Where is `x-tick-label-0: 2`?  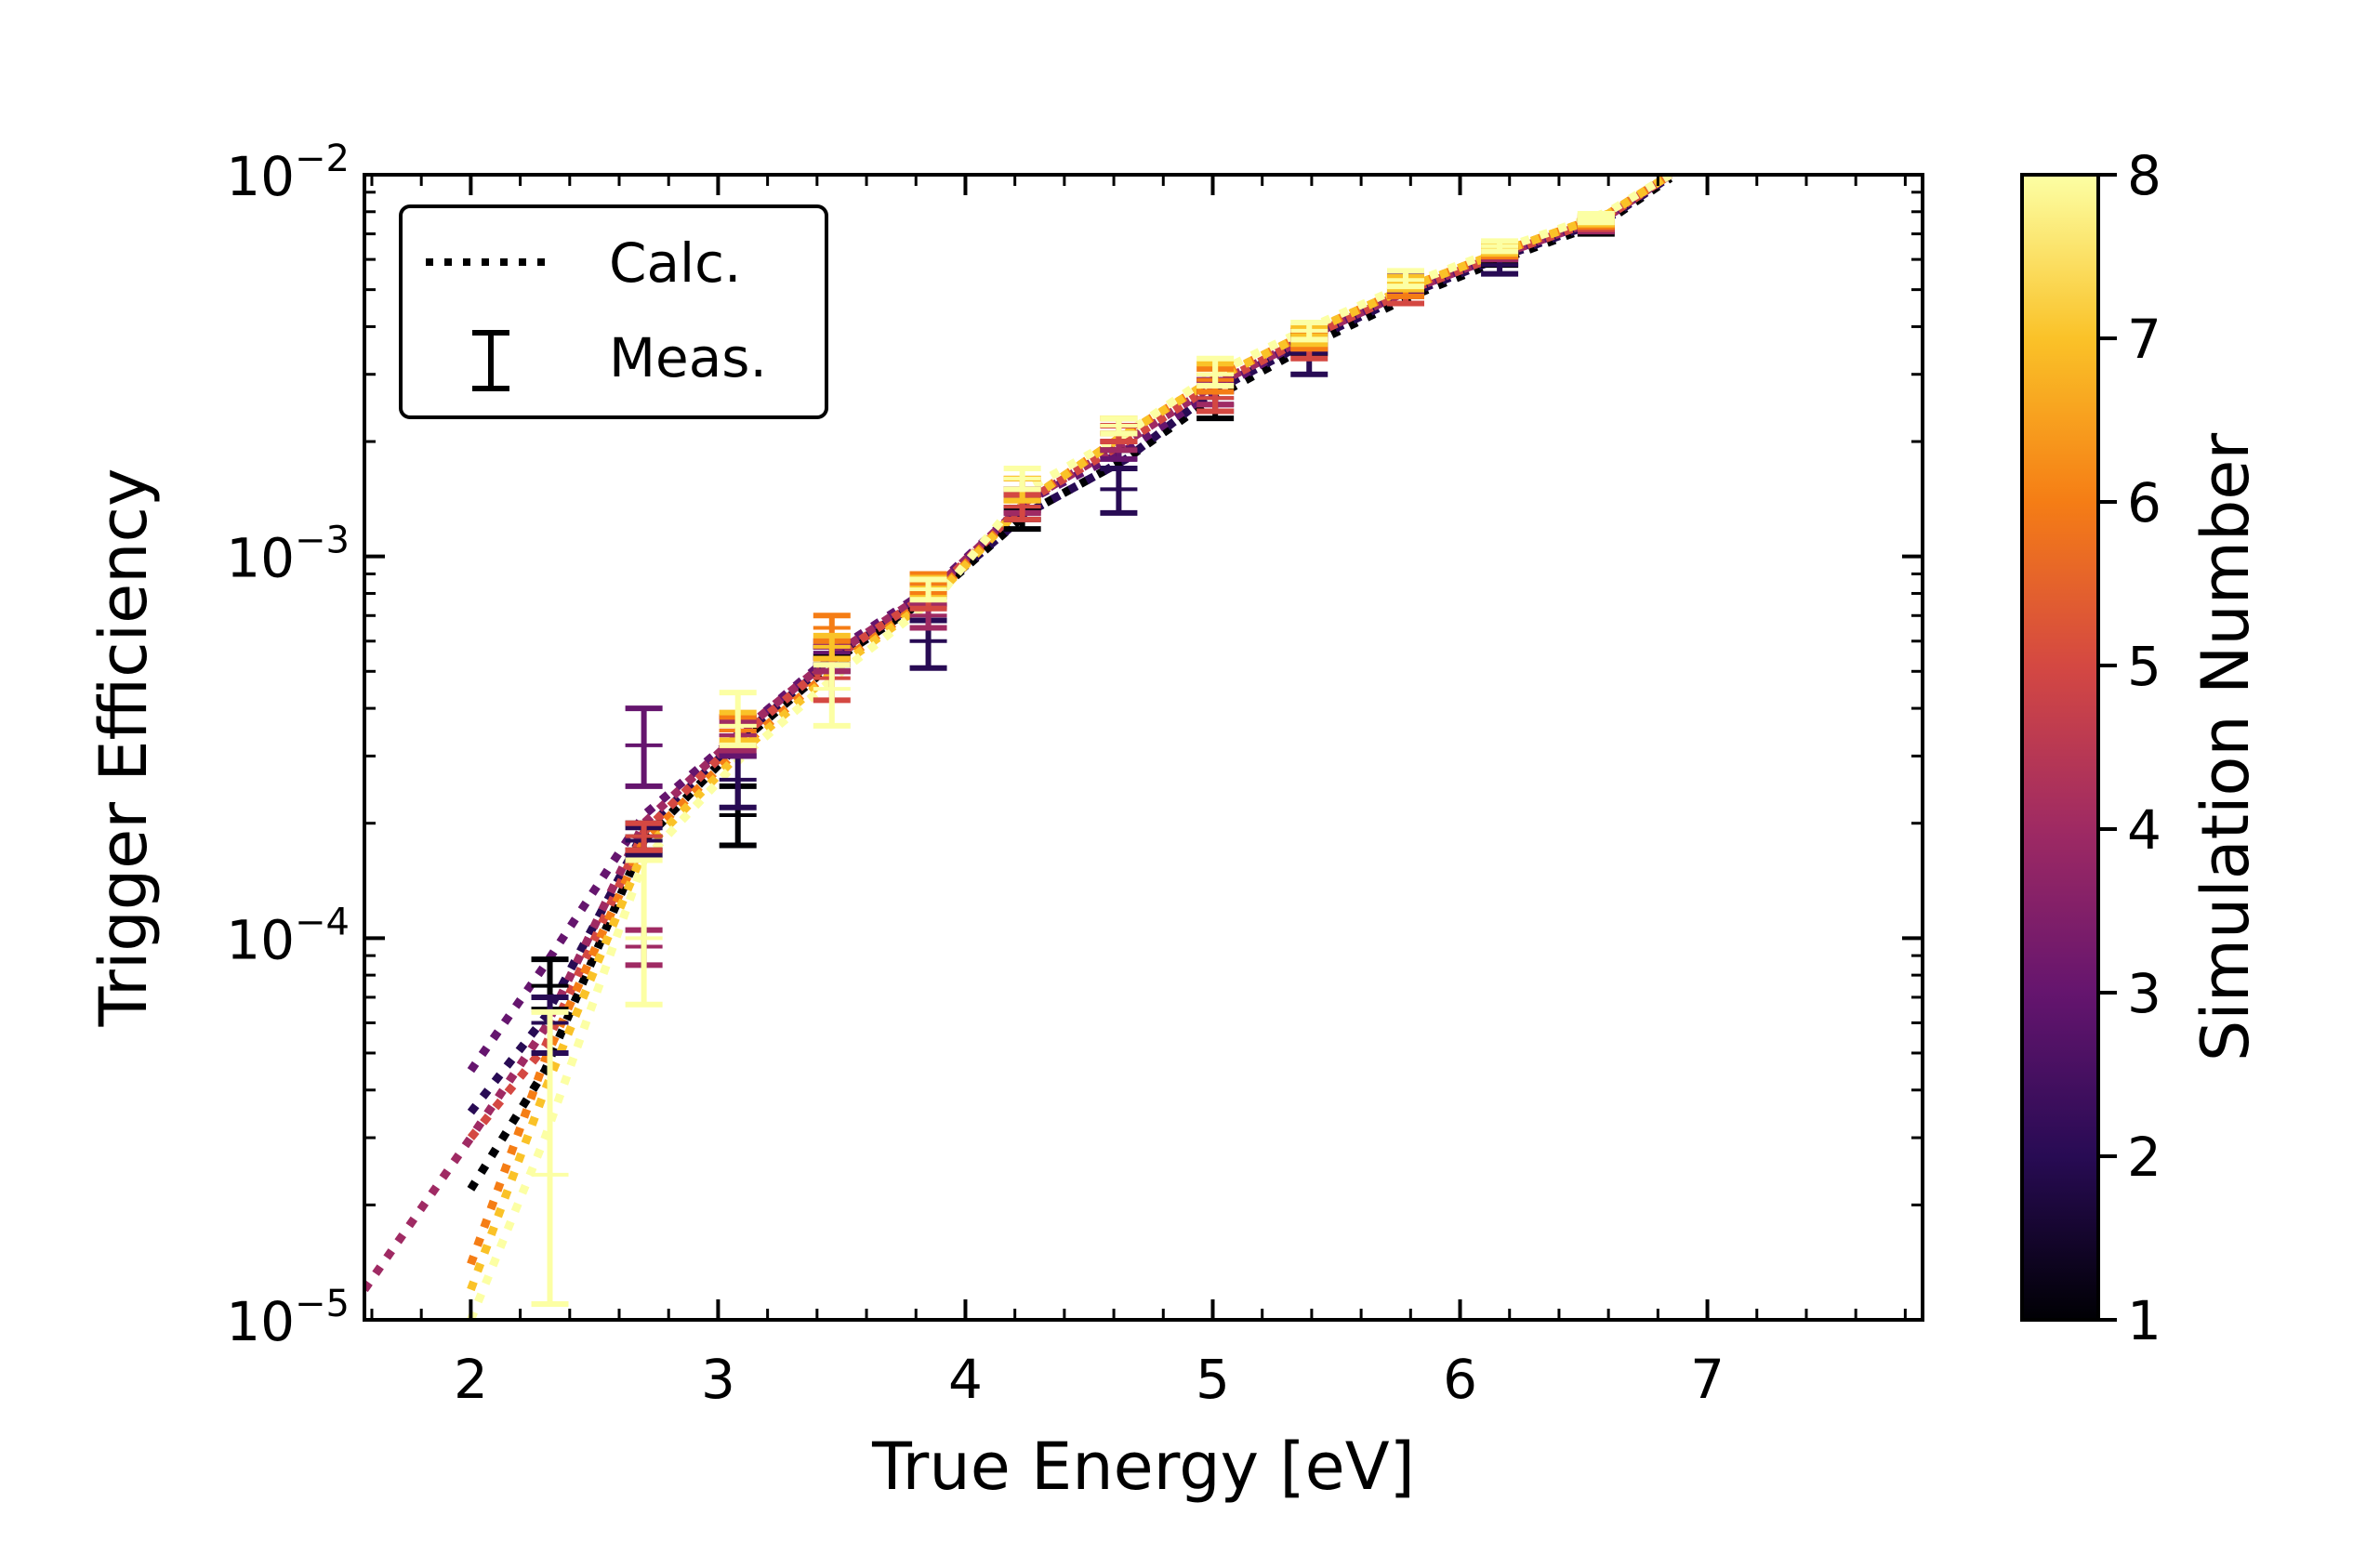 x-tick-label-0: 2 is located at coordinates (471, 1380).